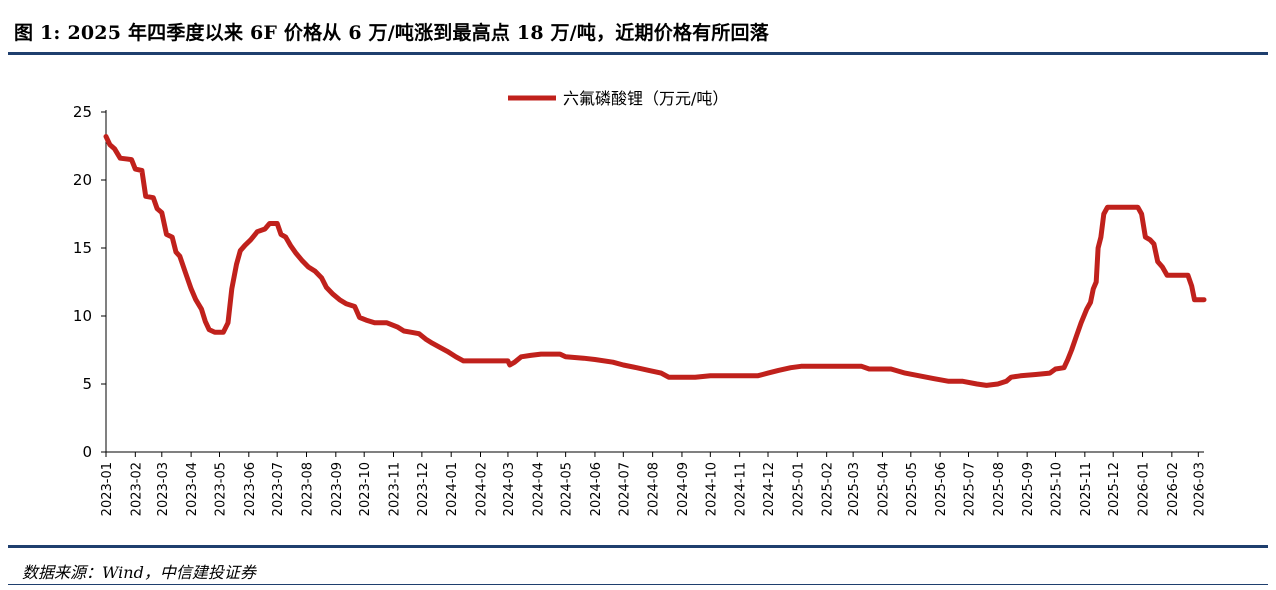  Describe the element at coordinates (250, 489) in the screenshot. I see `x-tick-label: 2023-06` at that location.